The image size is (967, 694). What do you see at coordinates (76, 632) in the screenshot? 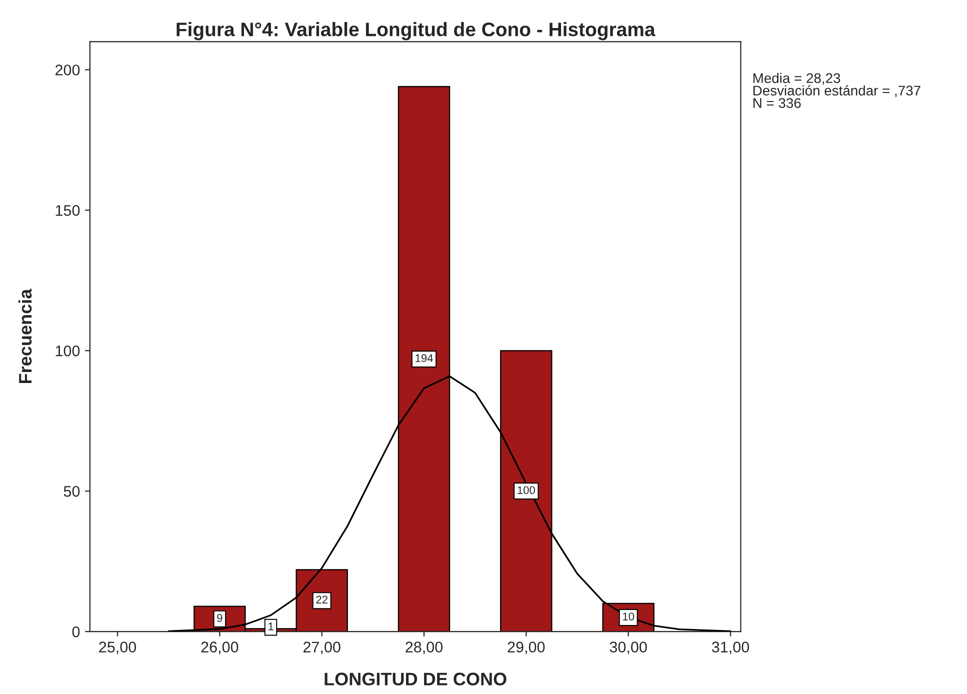
I see `y-tick-label: 0` at bounding box center [76, 632].